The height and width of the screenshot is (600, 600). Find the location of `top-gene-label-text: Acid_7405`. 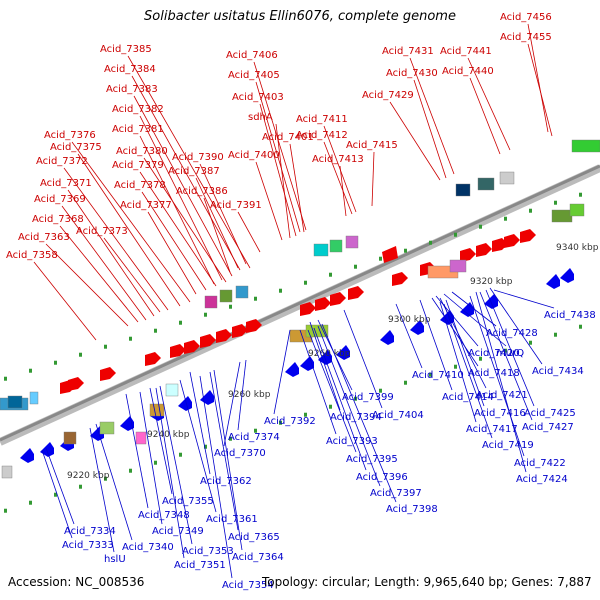

top-gene-label-text: Acid_7405 is located at coordinates (254, 75).